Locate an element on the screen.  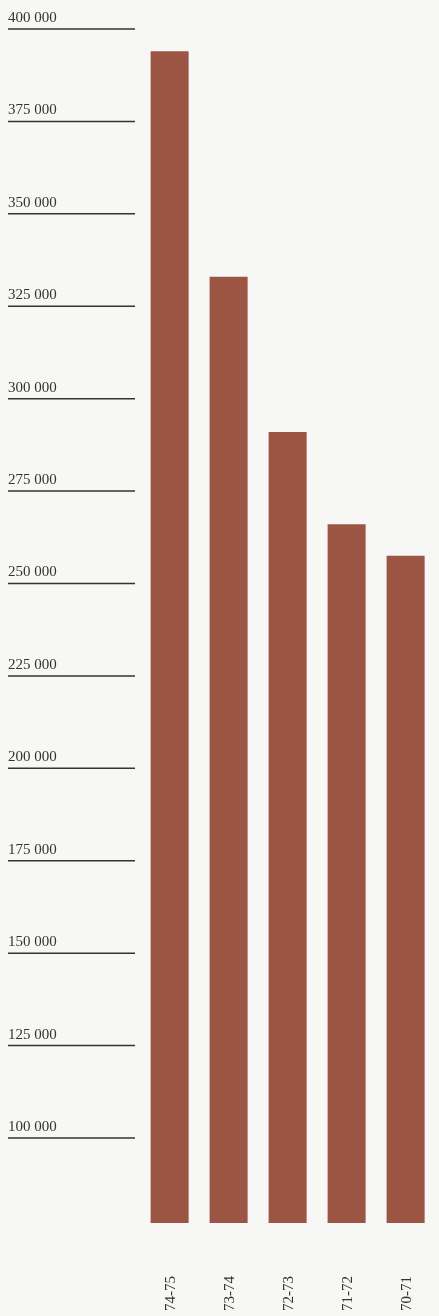
x-tick-label: 70-71 is located at coordinates (405, 1293).